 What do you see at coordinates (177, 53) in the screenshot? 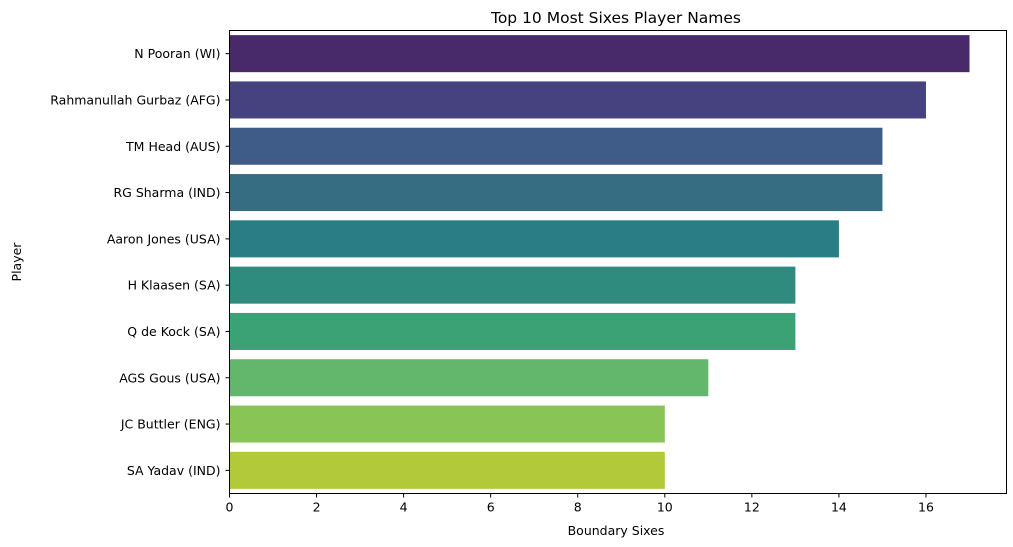
I see `y-tick-label: N Pooran (WI)` at bounding box center [177, 53].